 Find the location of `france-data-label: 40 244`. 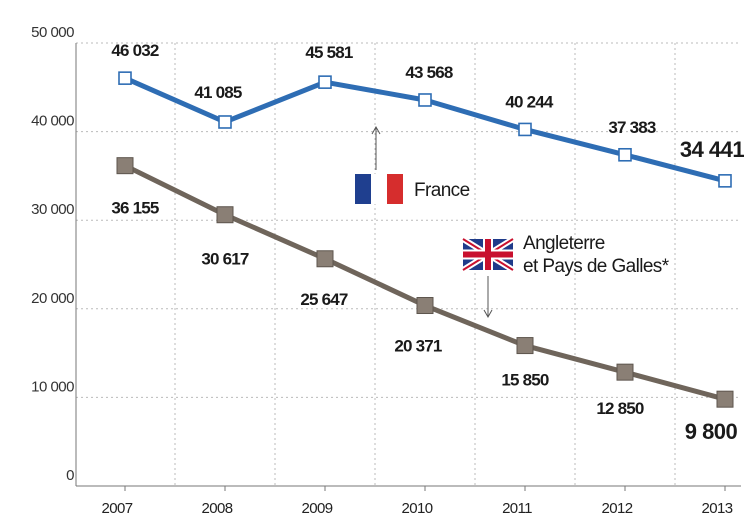

france-data-label: 40 244 is located at coordinates (529, 101).